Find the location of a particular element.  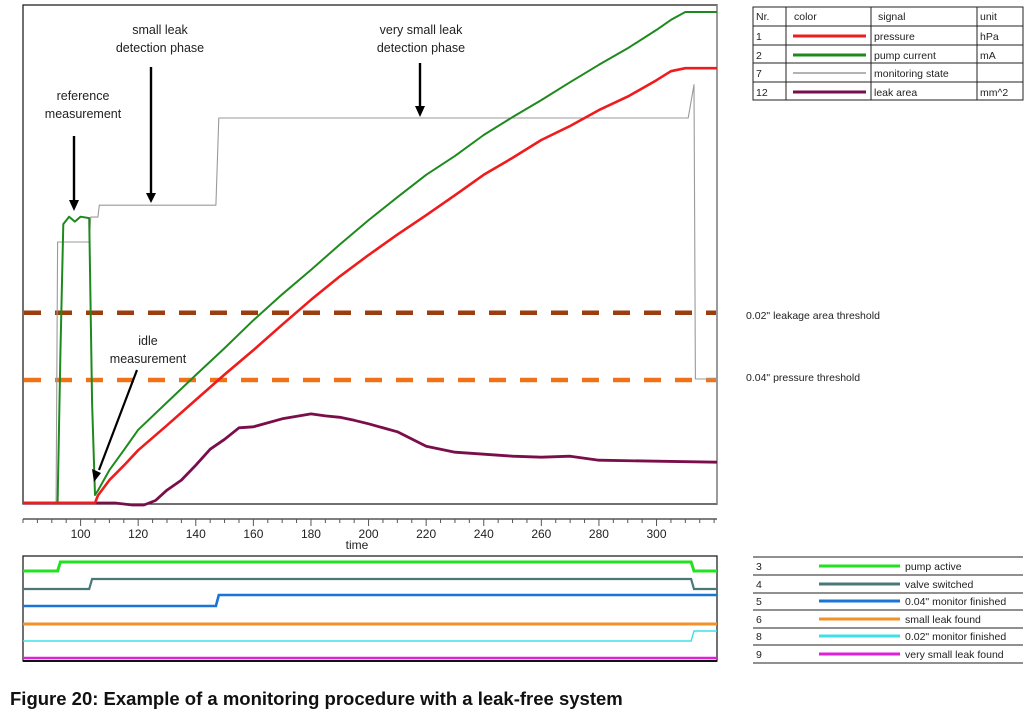

leakage-area-threshold-label: 0.02" leakage area threshold is located at coordinates (813, 316).